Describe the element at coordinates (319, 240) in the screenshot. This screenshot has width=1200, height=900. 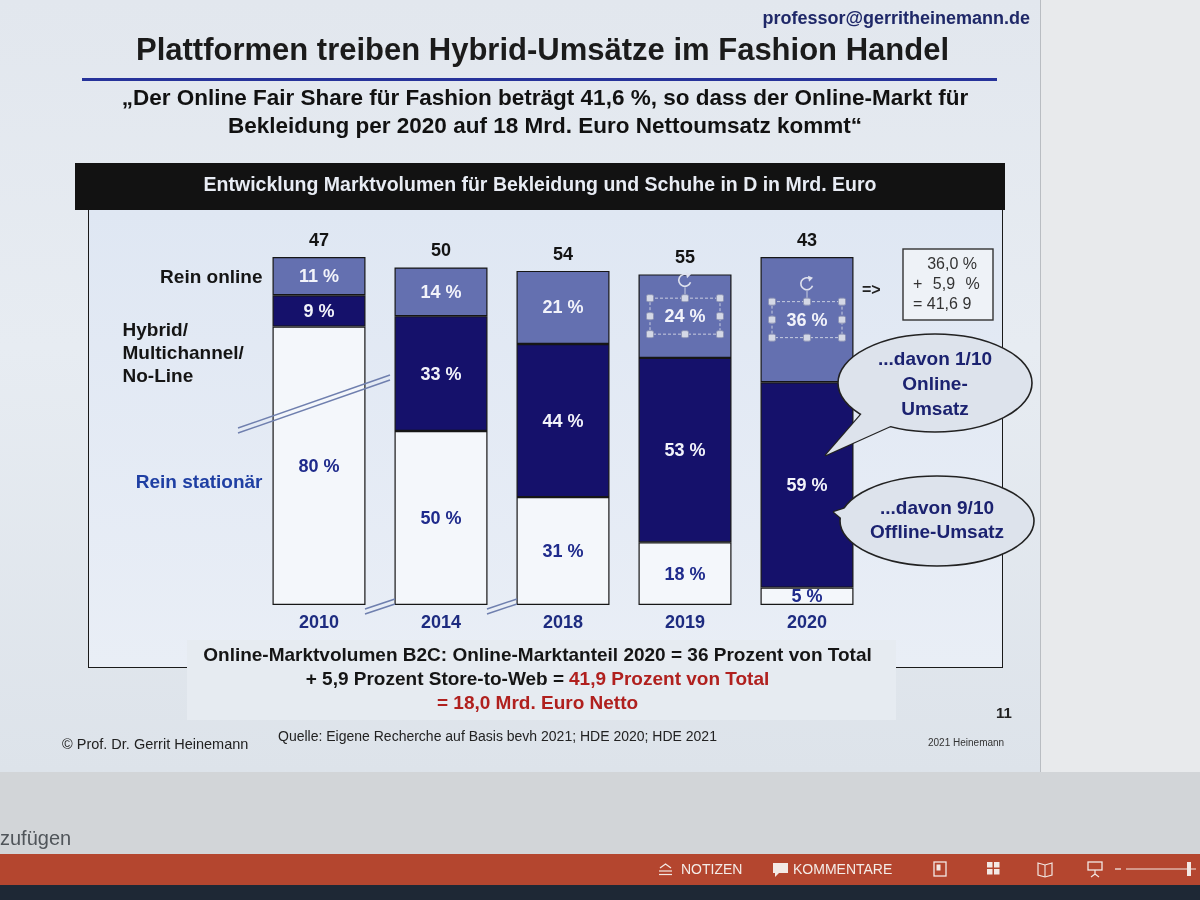
I see `annotation: 47` at that location.